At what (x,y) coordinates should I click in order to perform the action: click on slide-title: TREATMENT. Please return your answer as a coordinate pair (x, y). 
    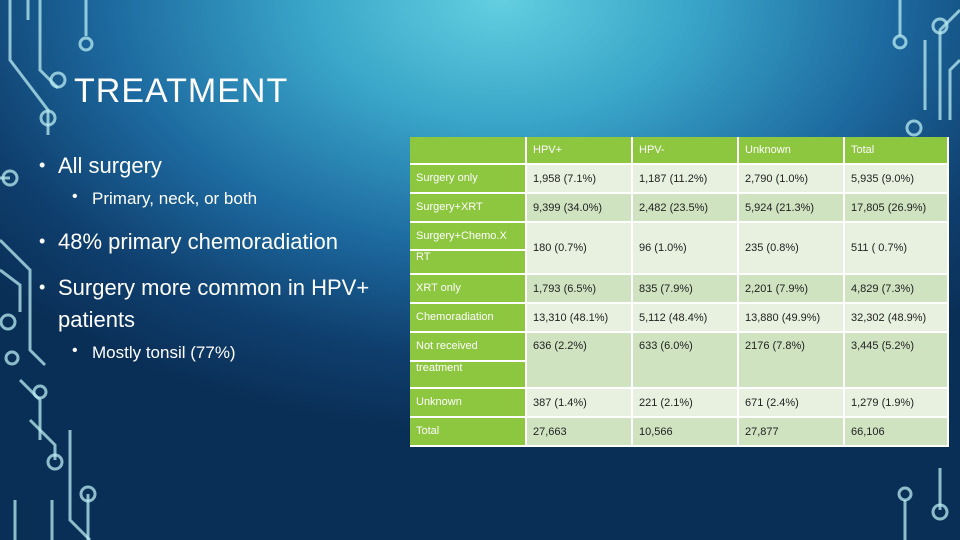
    Looking at the image, I should click on (181, 91).